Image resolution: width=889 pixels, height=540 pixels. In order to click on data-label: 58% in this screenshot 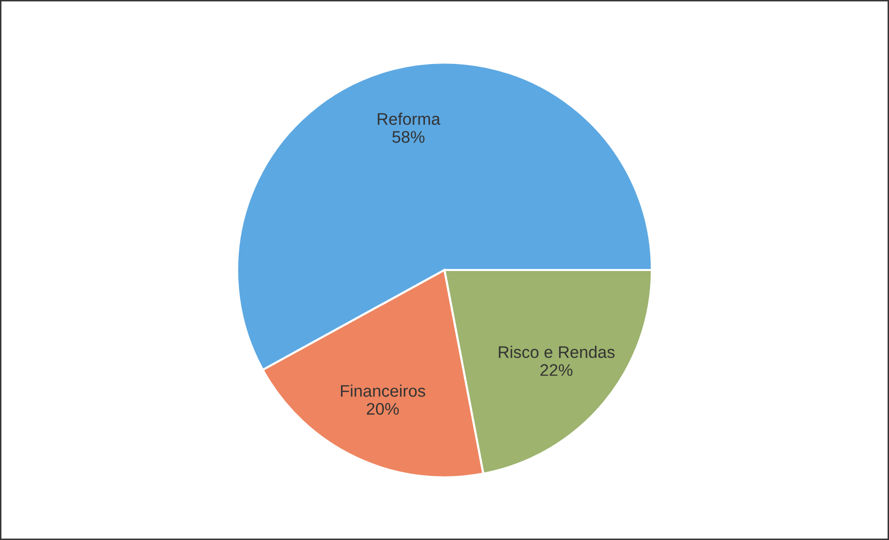, I will do `click(408, 137)`.